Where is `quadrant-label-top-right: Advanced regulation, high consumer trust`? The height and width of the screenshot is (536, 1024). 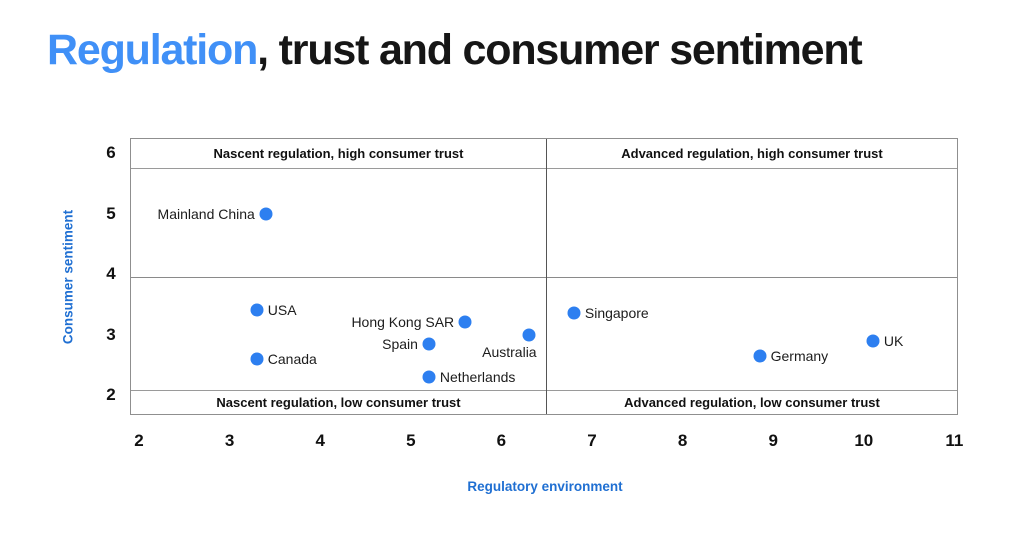
quadrant-label-top-right: Advanced regulation, high consumer trust is located at coordinates (752, 153).